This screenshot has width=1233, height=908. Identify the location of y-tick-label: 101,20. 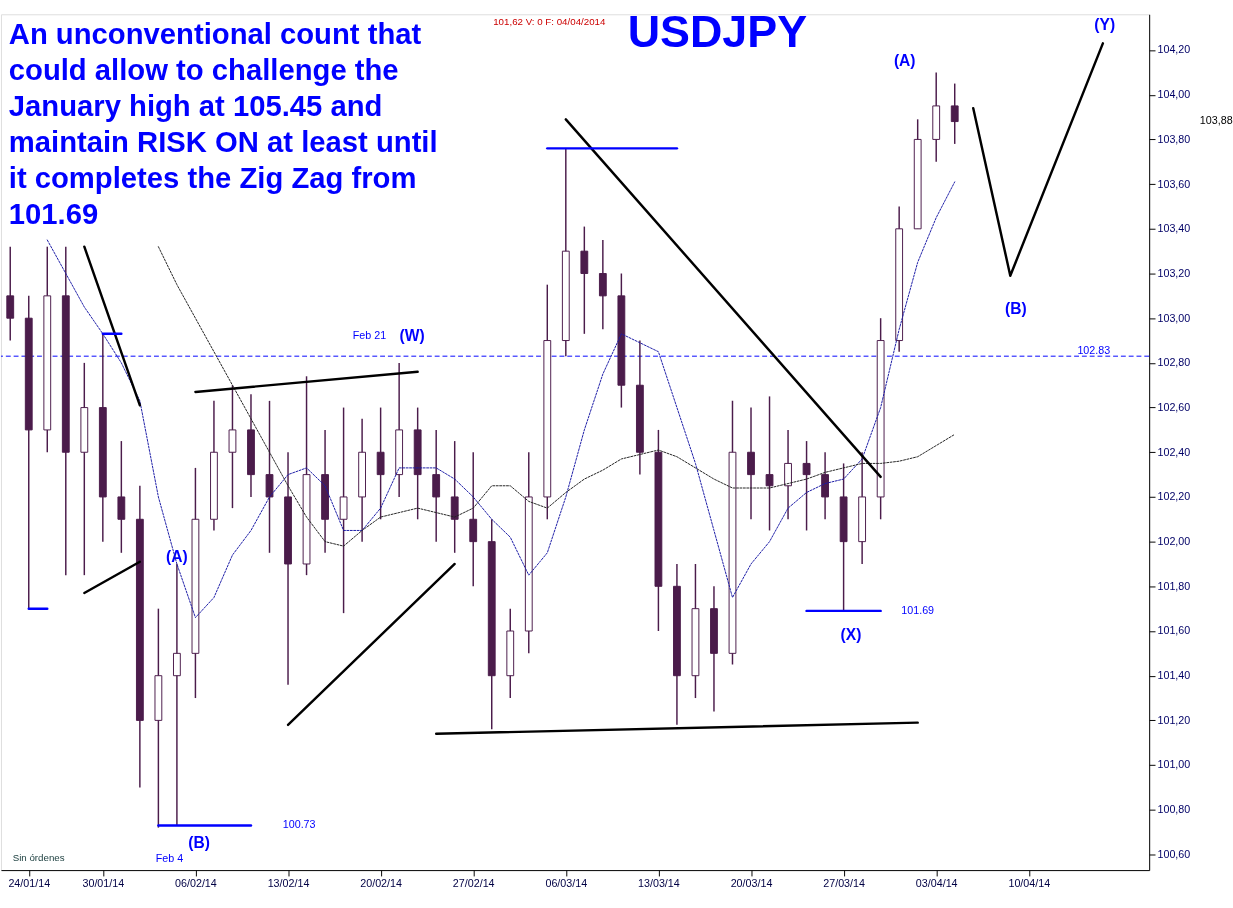
(1174, 719).